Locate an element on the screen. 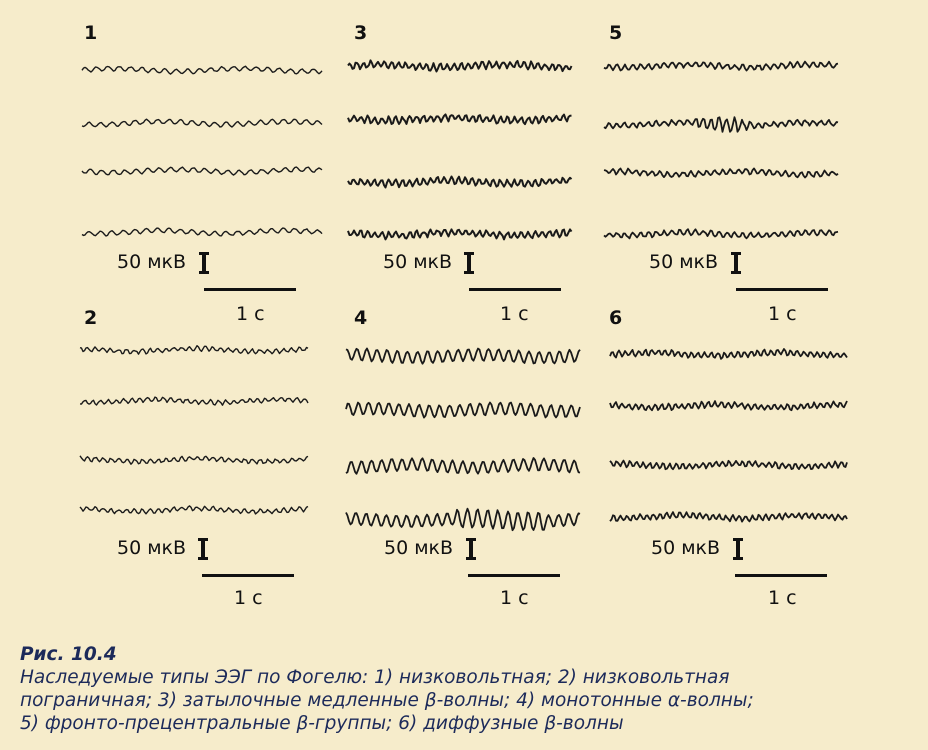 The height and width of the screenshot is (750, 928). panel-1-number: 1 is located at coordinates (91, 33).